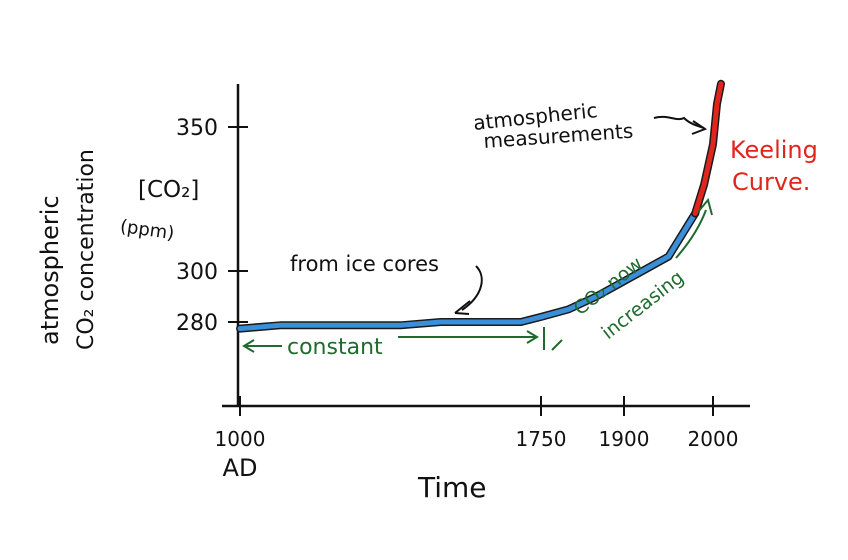  Describe the element at coordinates (240, 439) in the screenshot. I see `x-tick-label: 1000` at that location.